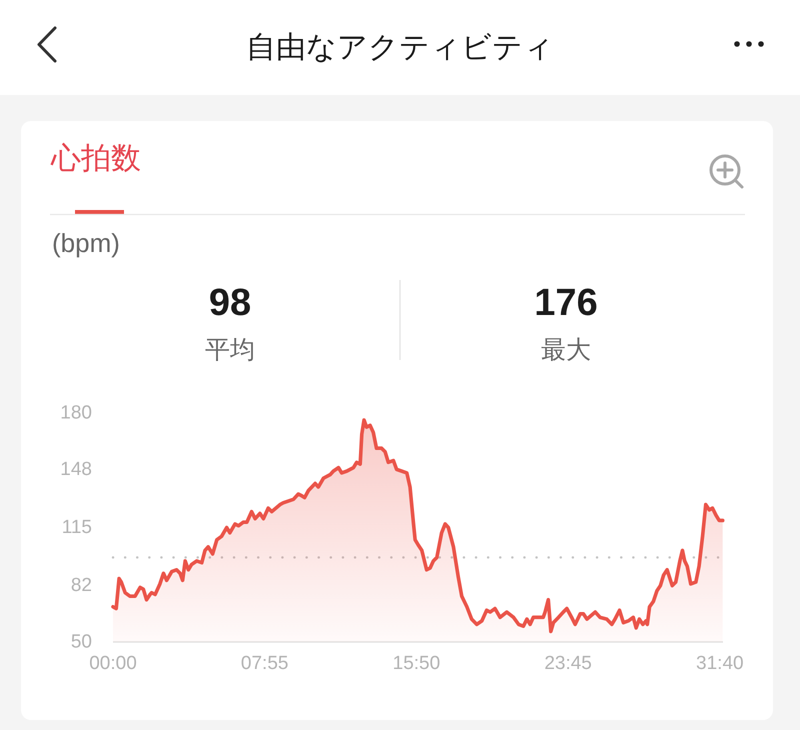 This screenshot has width=800, height=730. What do you see at coordinates (568, 663) in the screenshot?
I see `x-tick-label: 23:45` at bounding box center [568, 663].